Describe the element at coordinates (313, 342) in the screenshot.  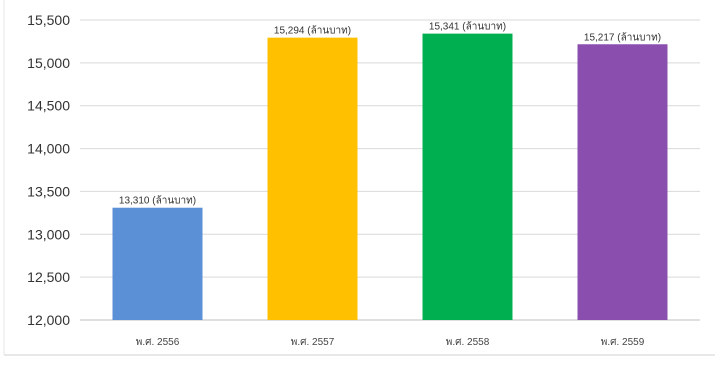
I see `x-category-label: พ.ศ. 2557` at that location.